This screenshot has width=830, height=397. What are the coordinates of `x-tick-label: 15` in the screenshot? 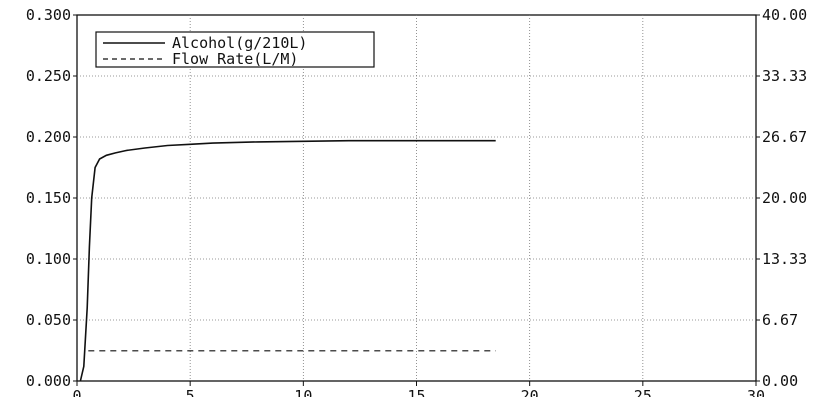 It's located at (416, 392).